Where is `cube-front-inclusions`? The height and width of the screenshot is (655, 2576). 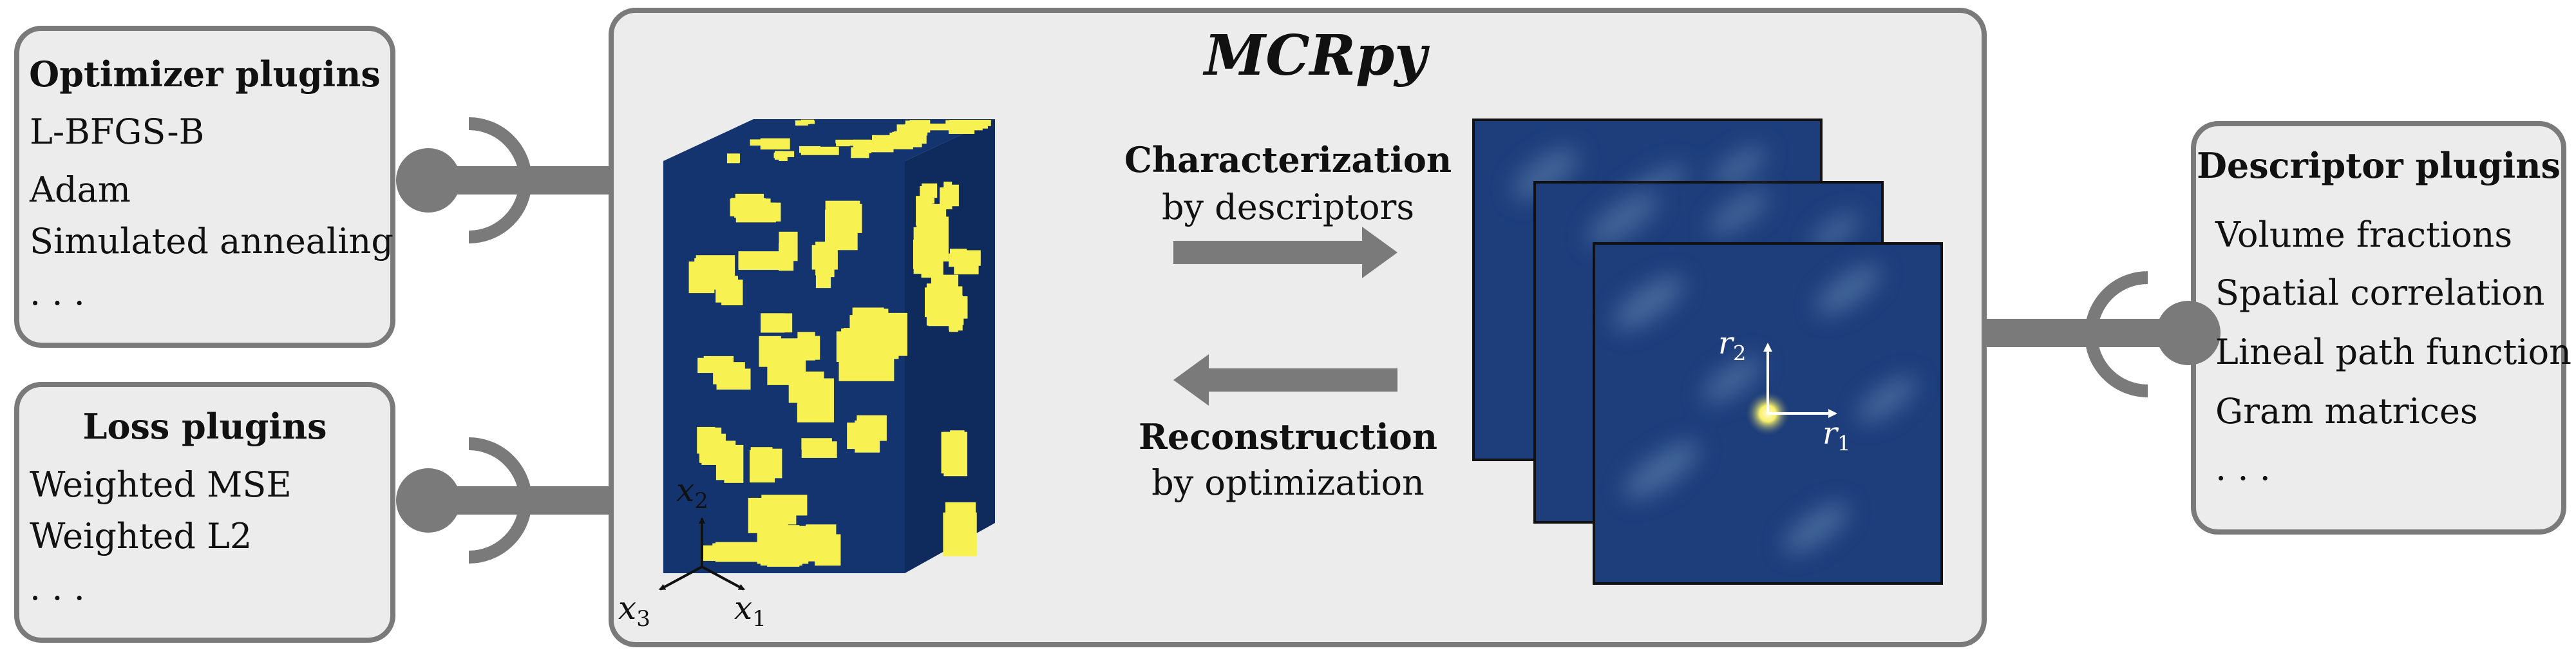
cube-front-inclusions is located at coordinates (797, 380).